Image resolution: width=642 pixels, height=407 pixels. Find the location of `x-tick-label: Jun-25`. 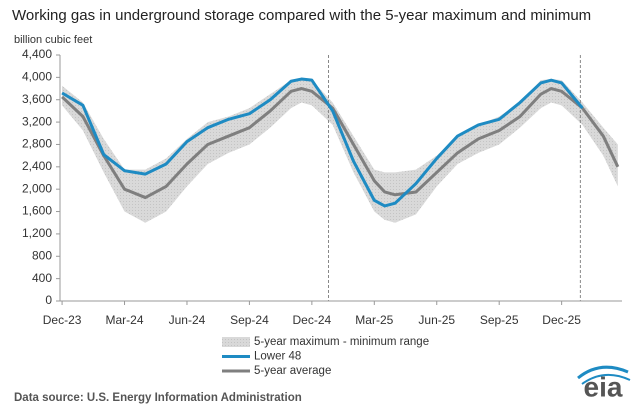

x-tick-label: Jun-25 is located at coordinates (436, 320).